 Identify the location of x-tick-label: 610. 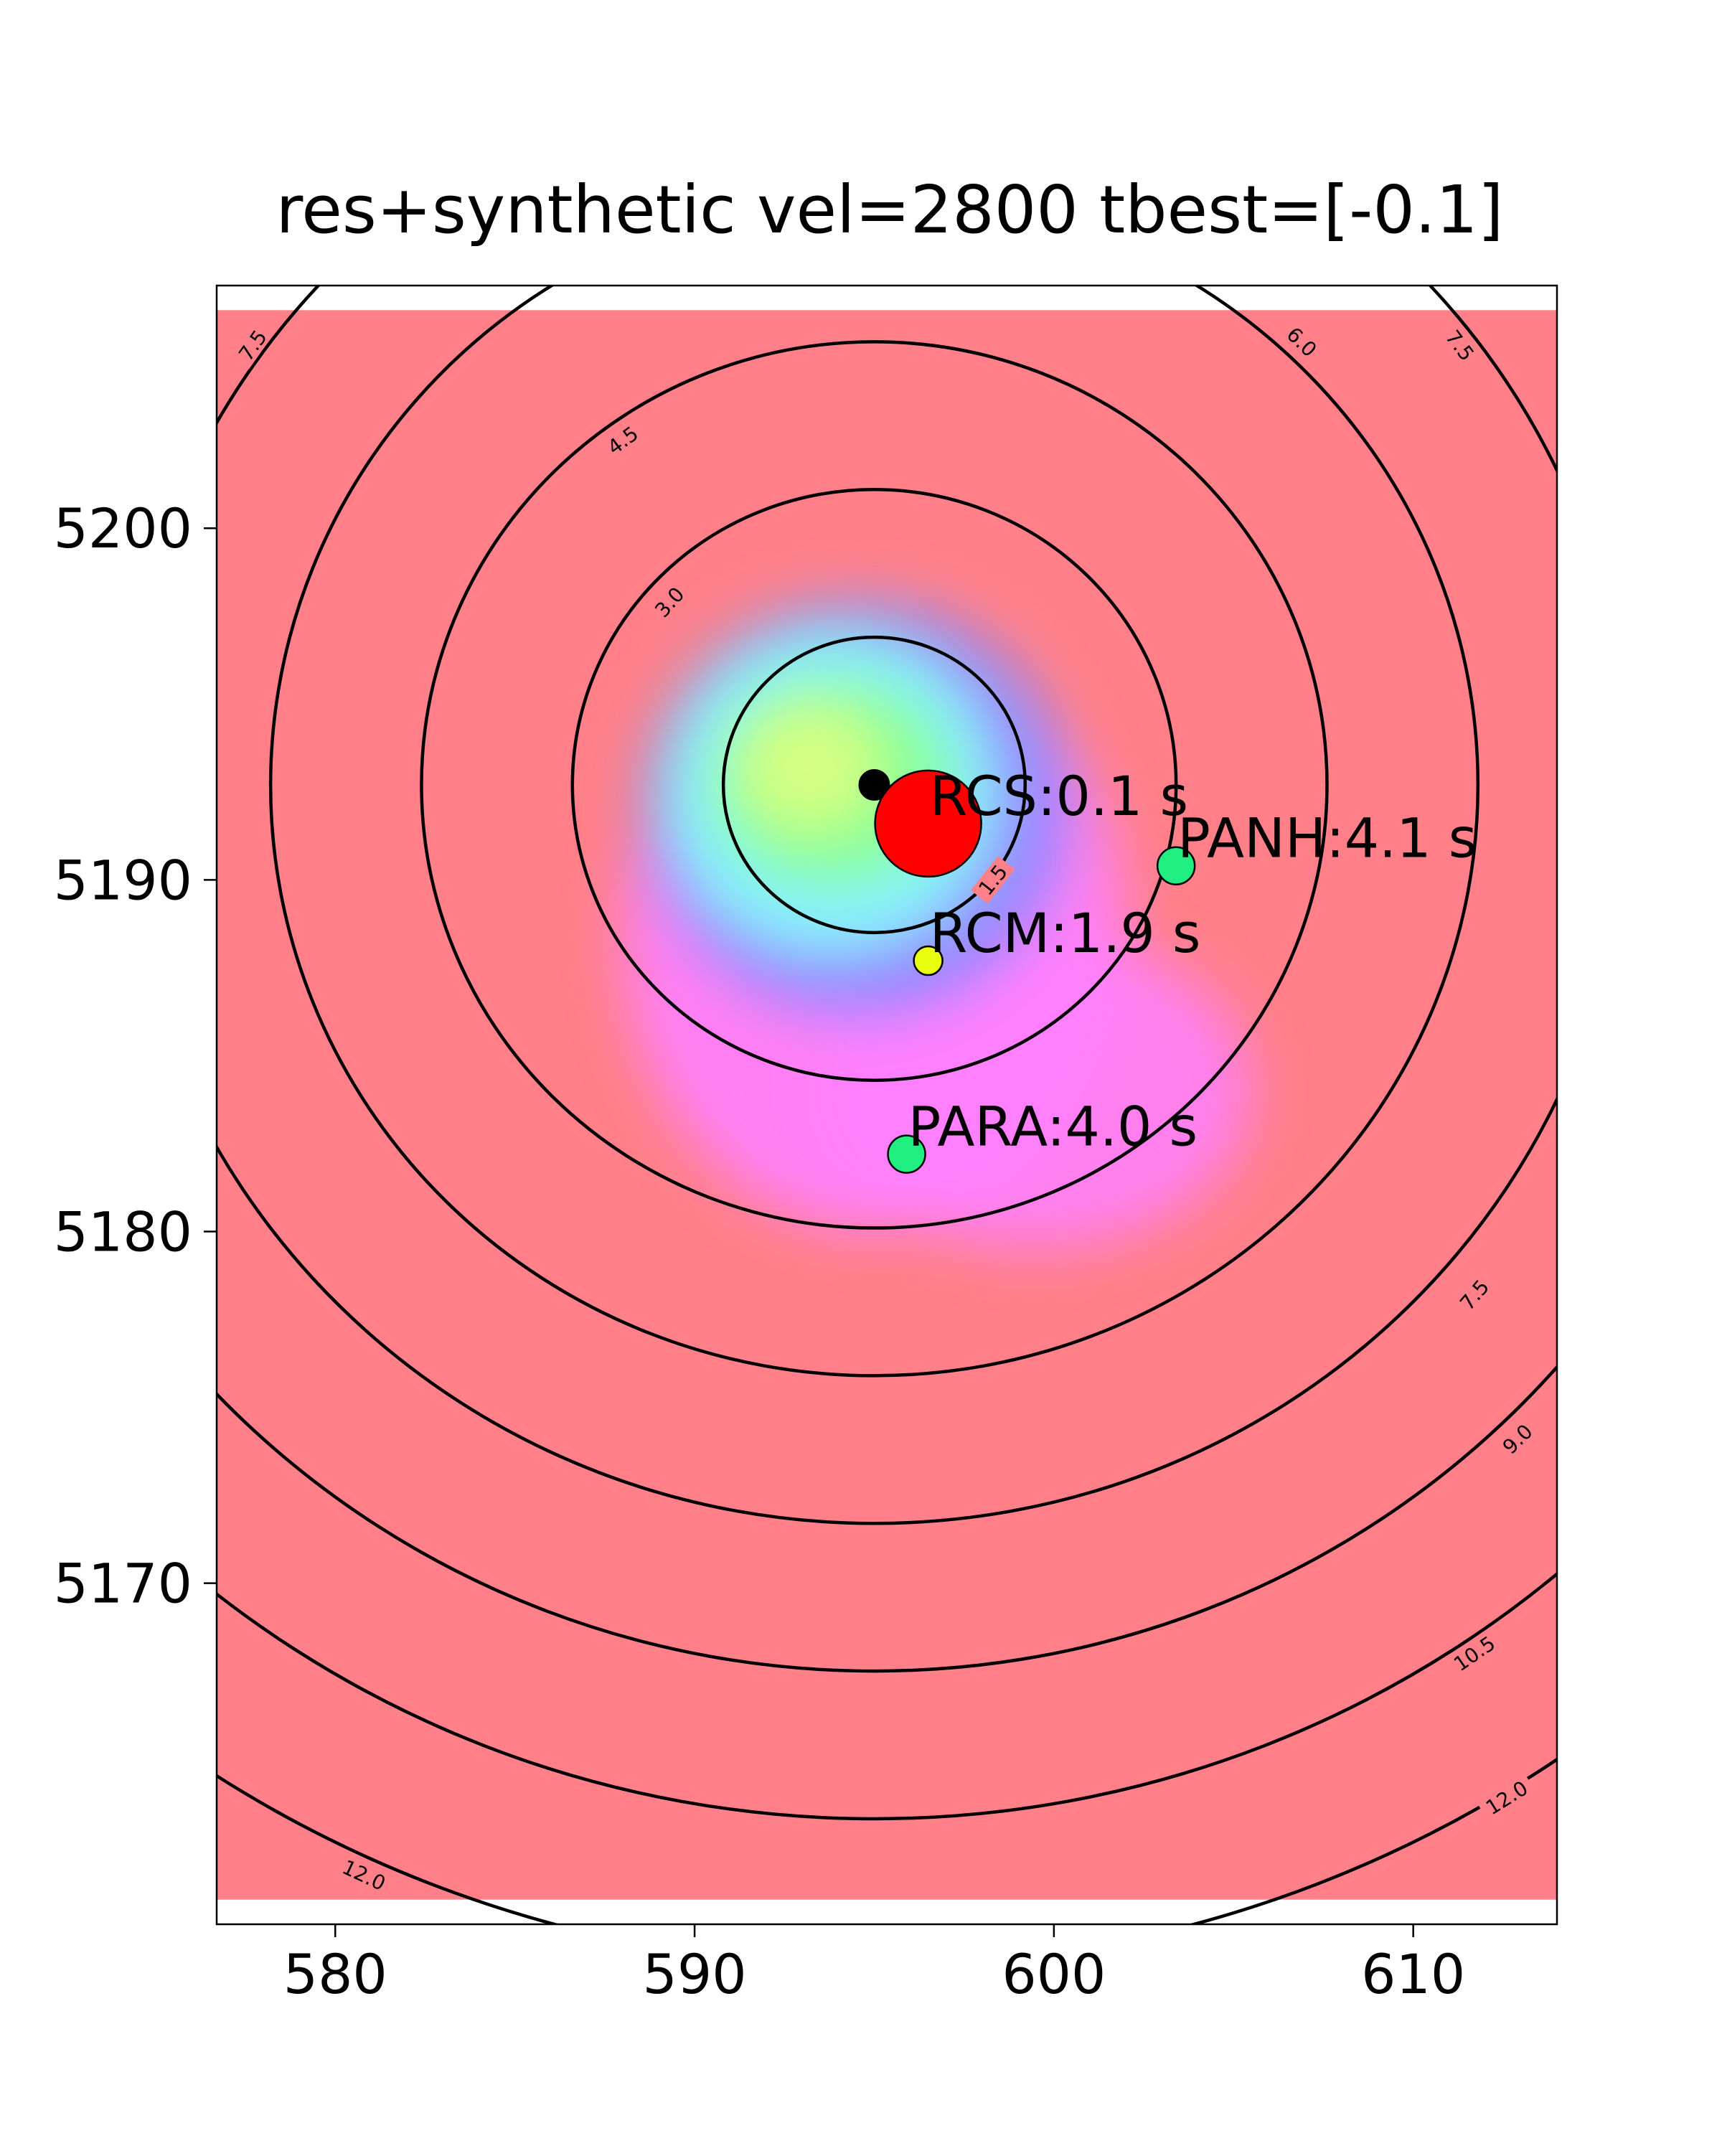
(1413, 1974).